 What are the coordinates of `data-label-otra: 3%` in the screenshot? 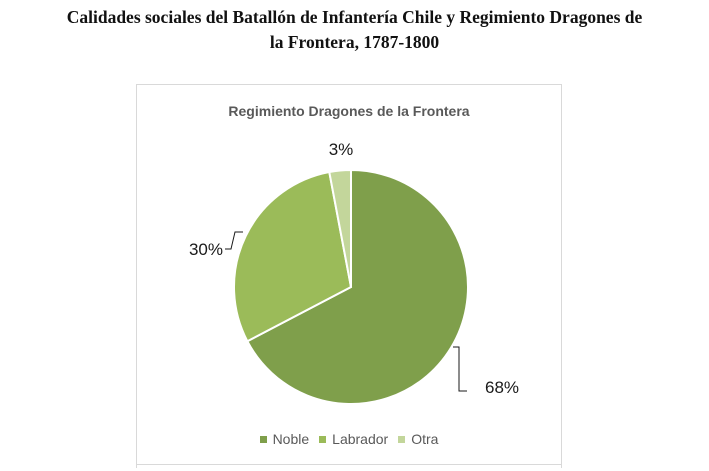 It's located at (341, 149).